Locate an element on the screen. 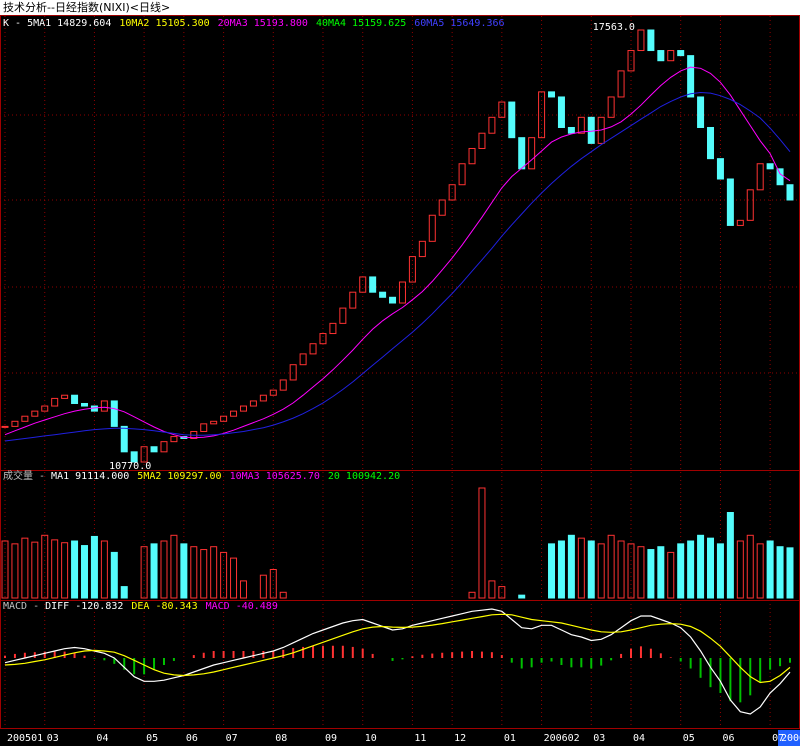  legend-name: 5MA1 is located at coordinates (39, 23).